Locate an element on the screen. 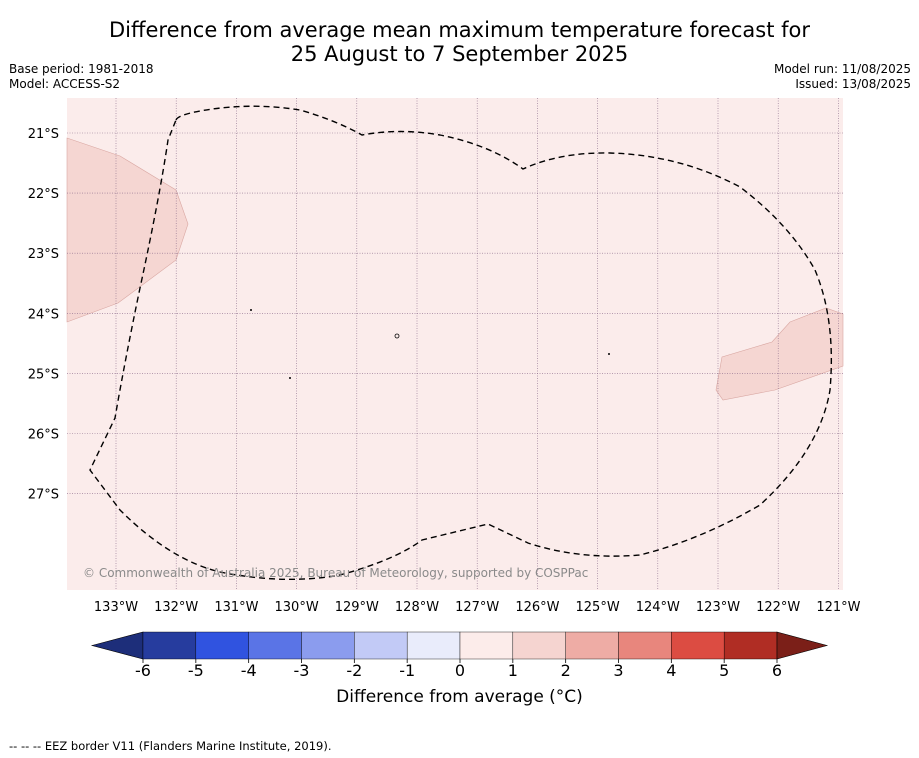 Image resolution: width=919 pixels, height=758 pixels. latitude-label: 23°S is located at coordinates (43, 254).